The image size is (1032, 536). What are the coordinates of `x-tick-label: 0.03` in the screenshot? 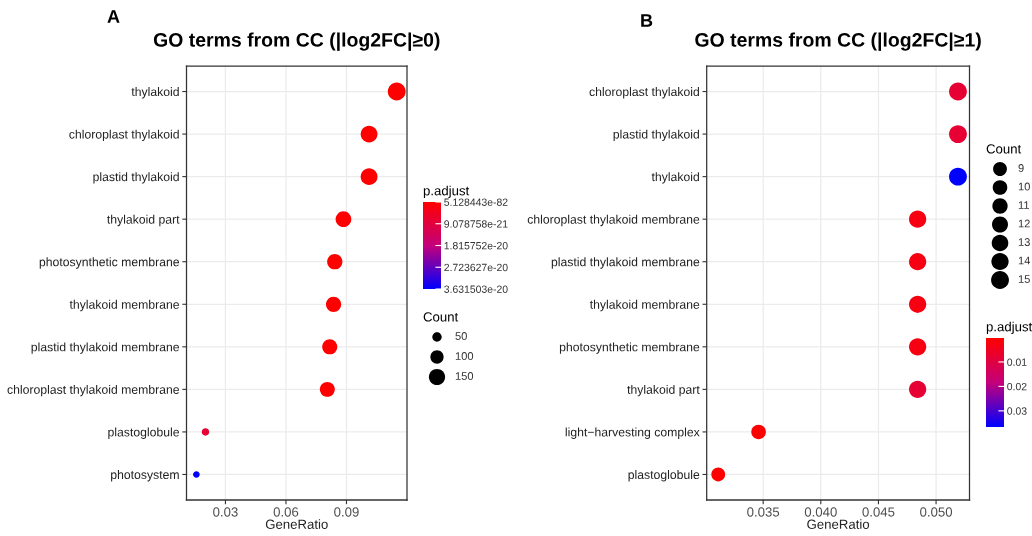 It's located at (225, 512).